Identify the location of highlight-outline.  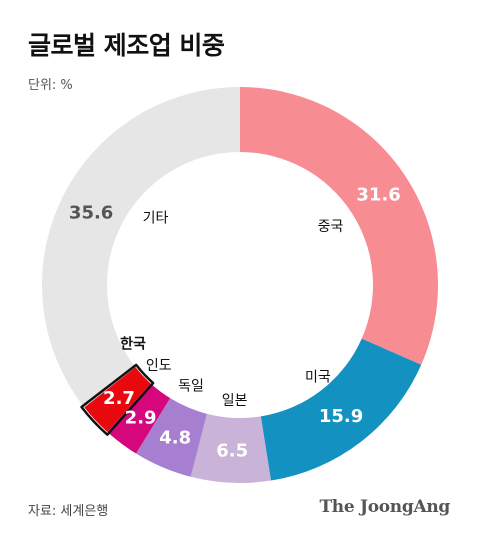
(117, 399).